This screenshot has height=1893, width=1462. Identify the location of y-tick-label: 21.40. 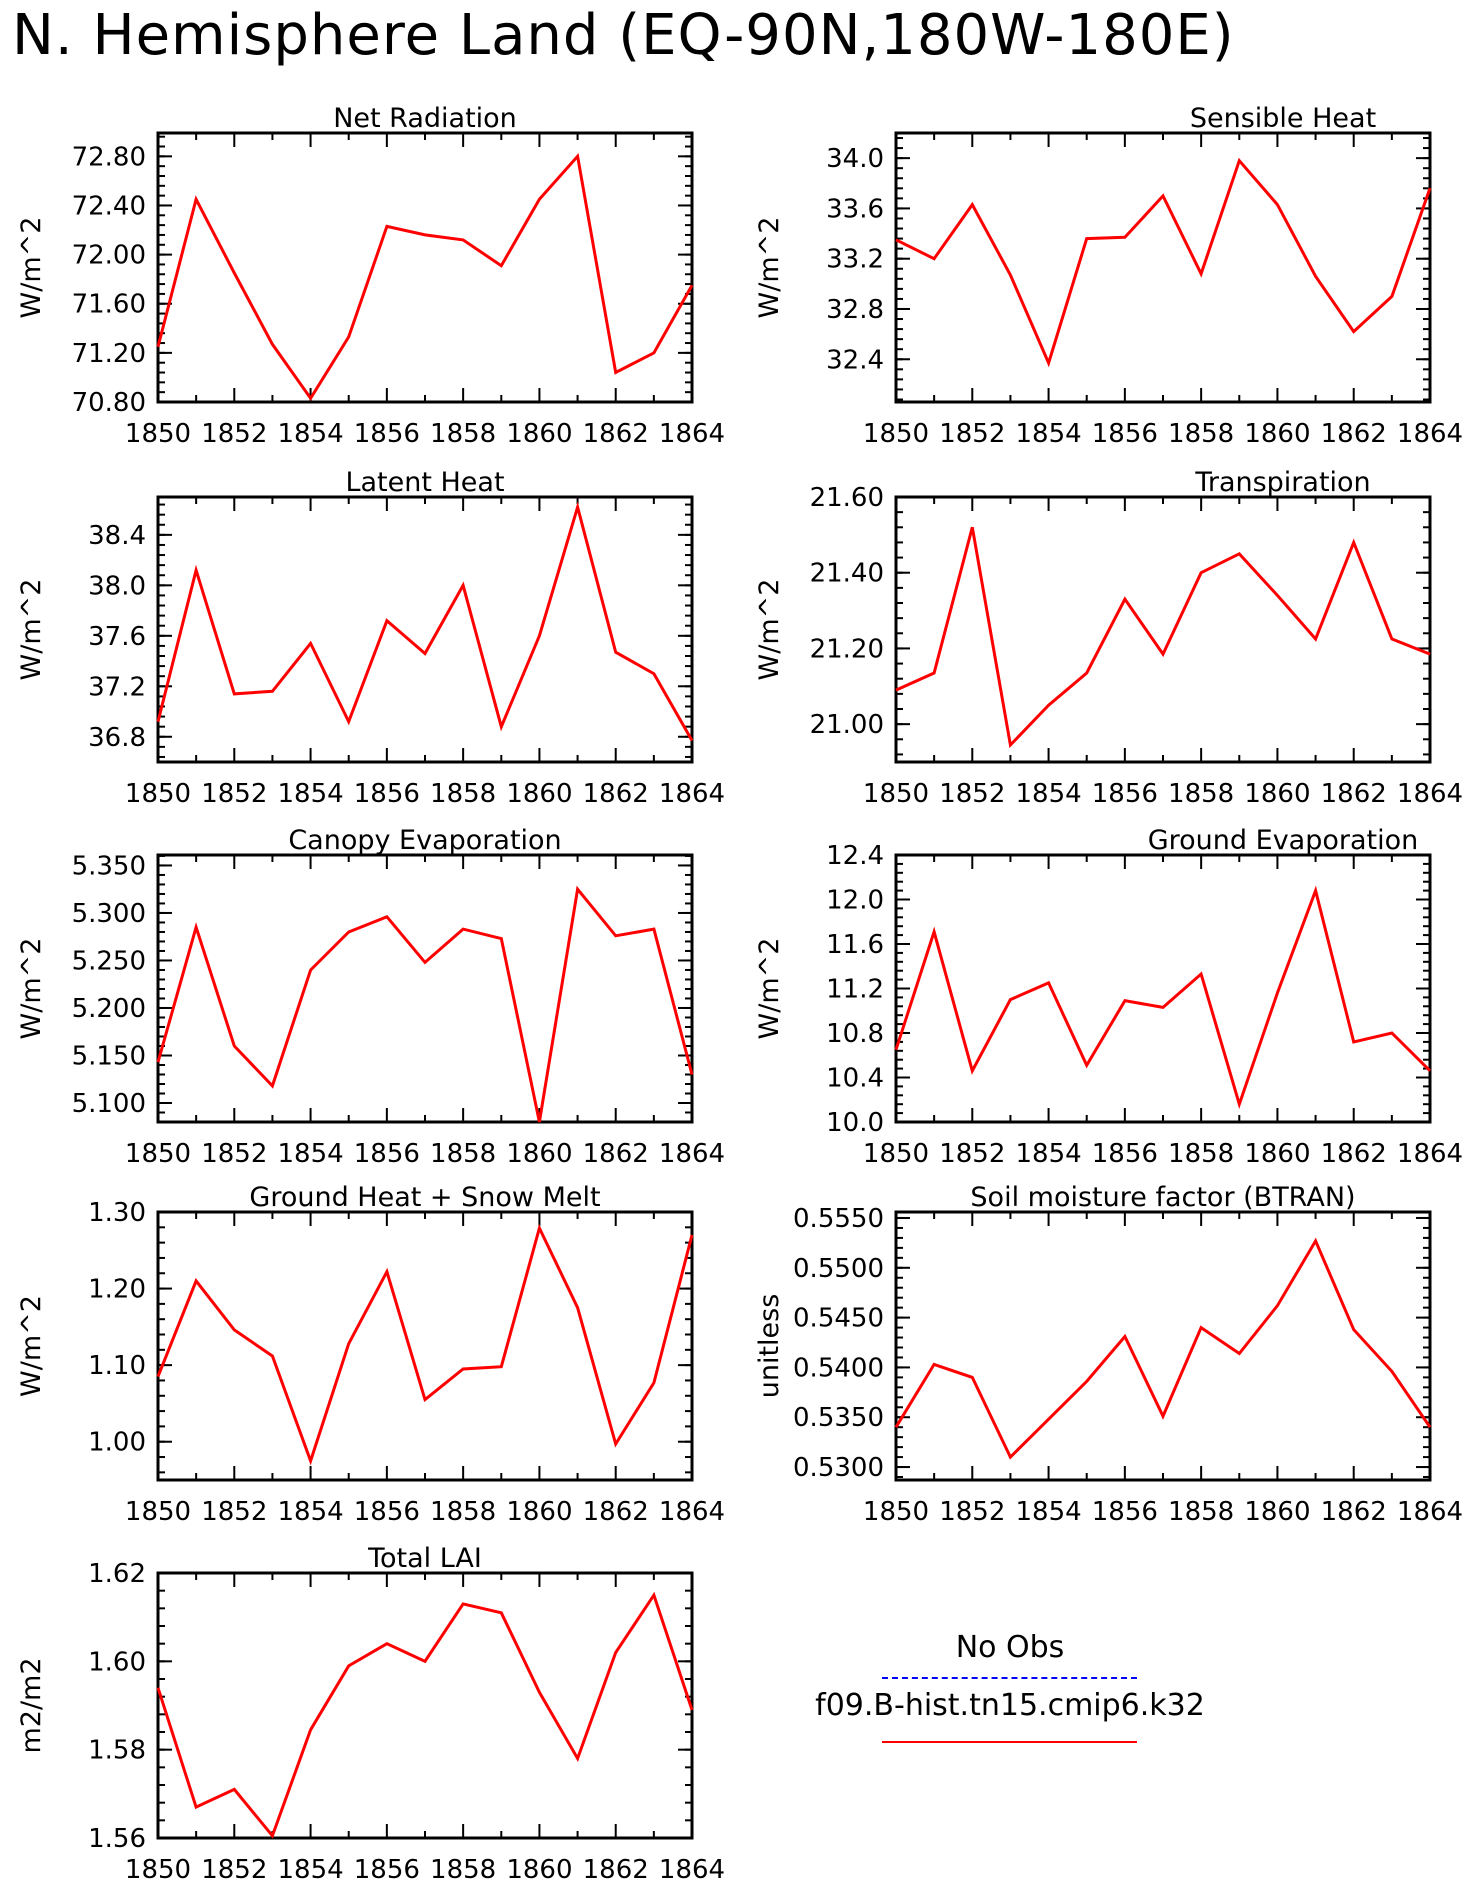
(847, 574).